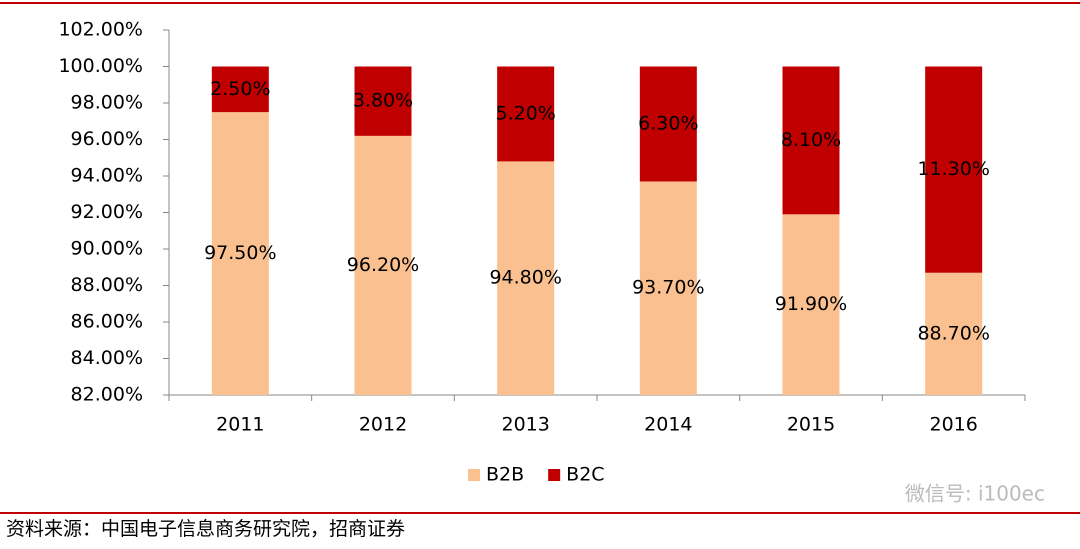  Describe the element at coordinates (585, 475) in the screenshot. I see `legend-label: B2C` at that location.